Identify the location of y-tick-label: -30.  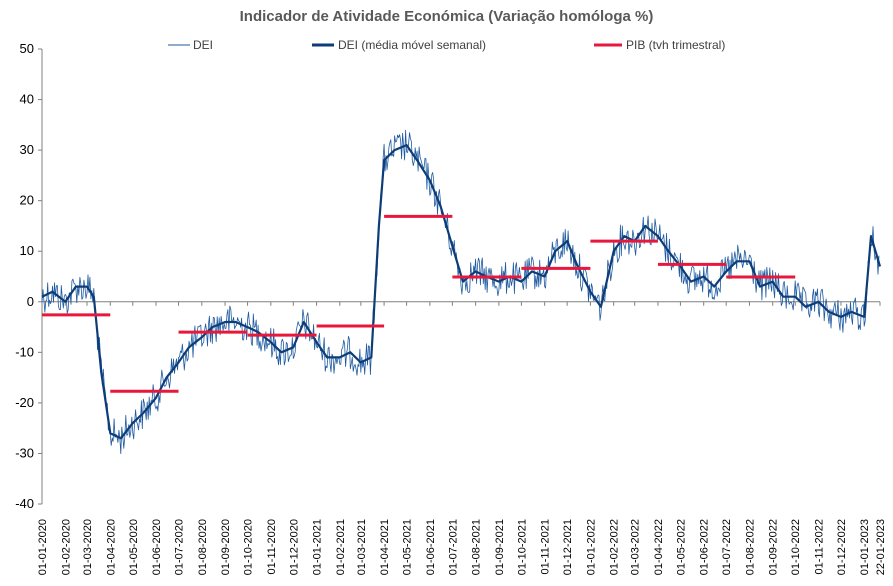
(24, 452).